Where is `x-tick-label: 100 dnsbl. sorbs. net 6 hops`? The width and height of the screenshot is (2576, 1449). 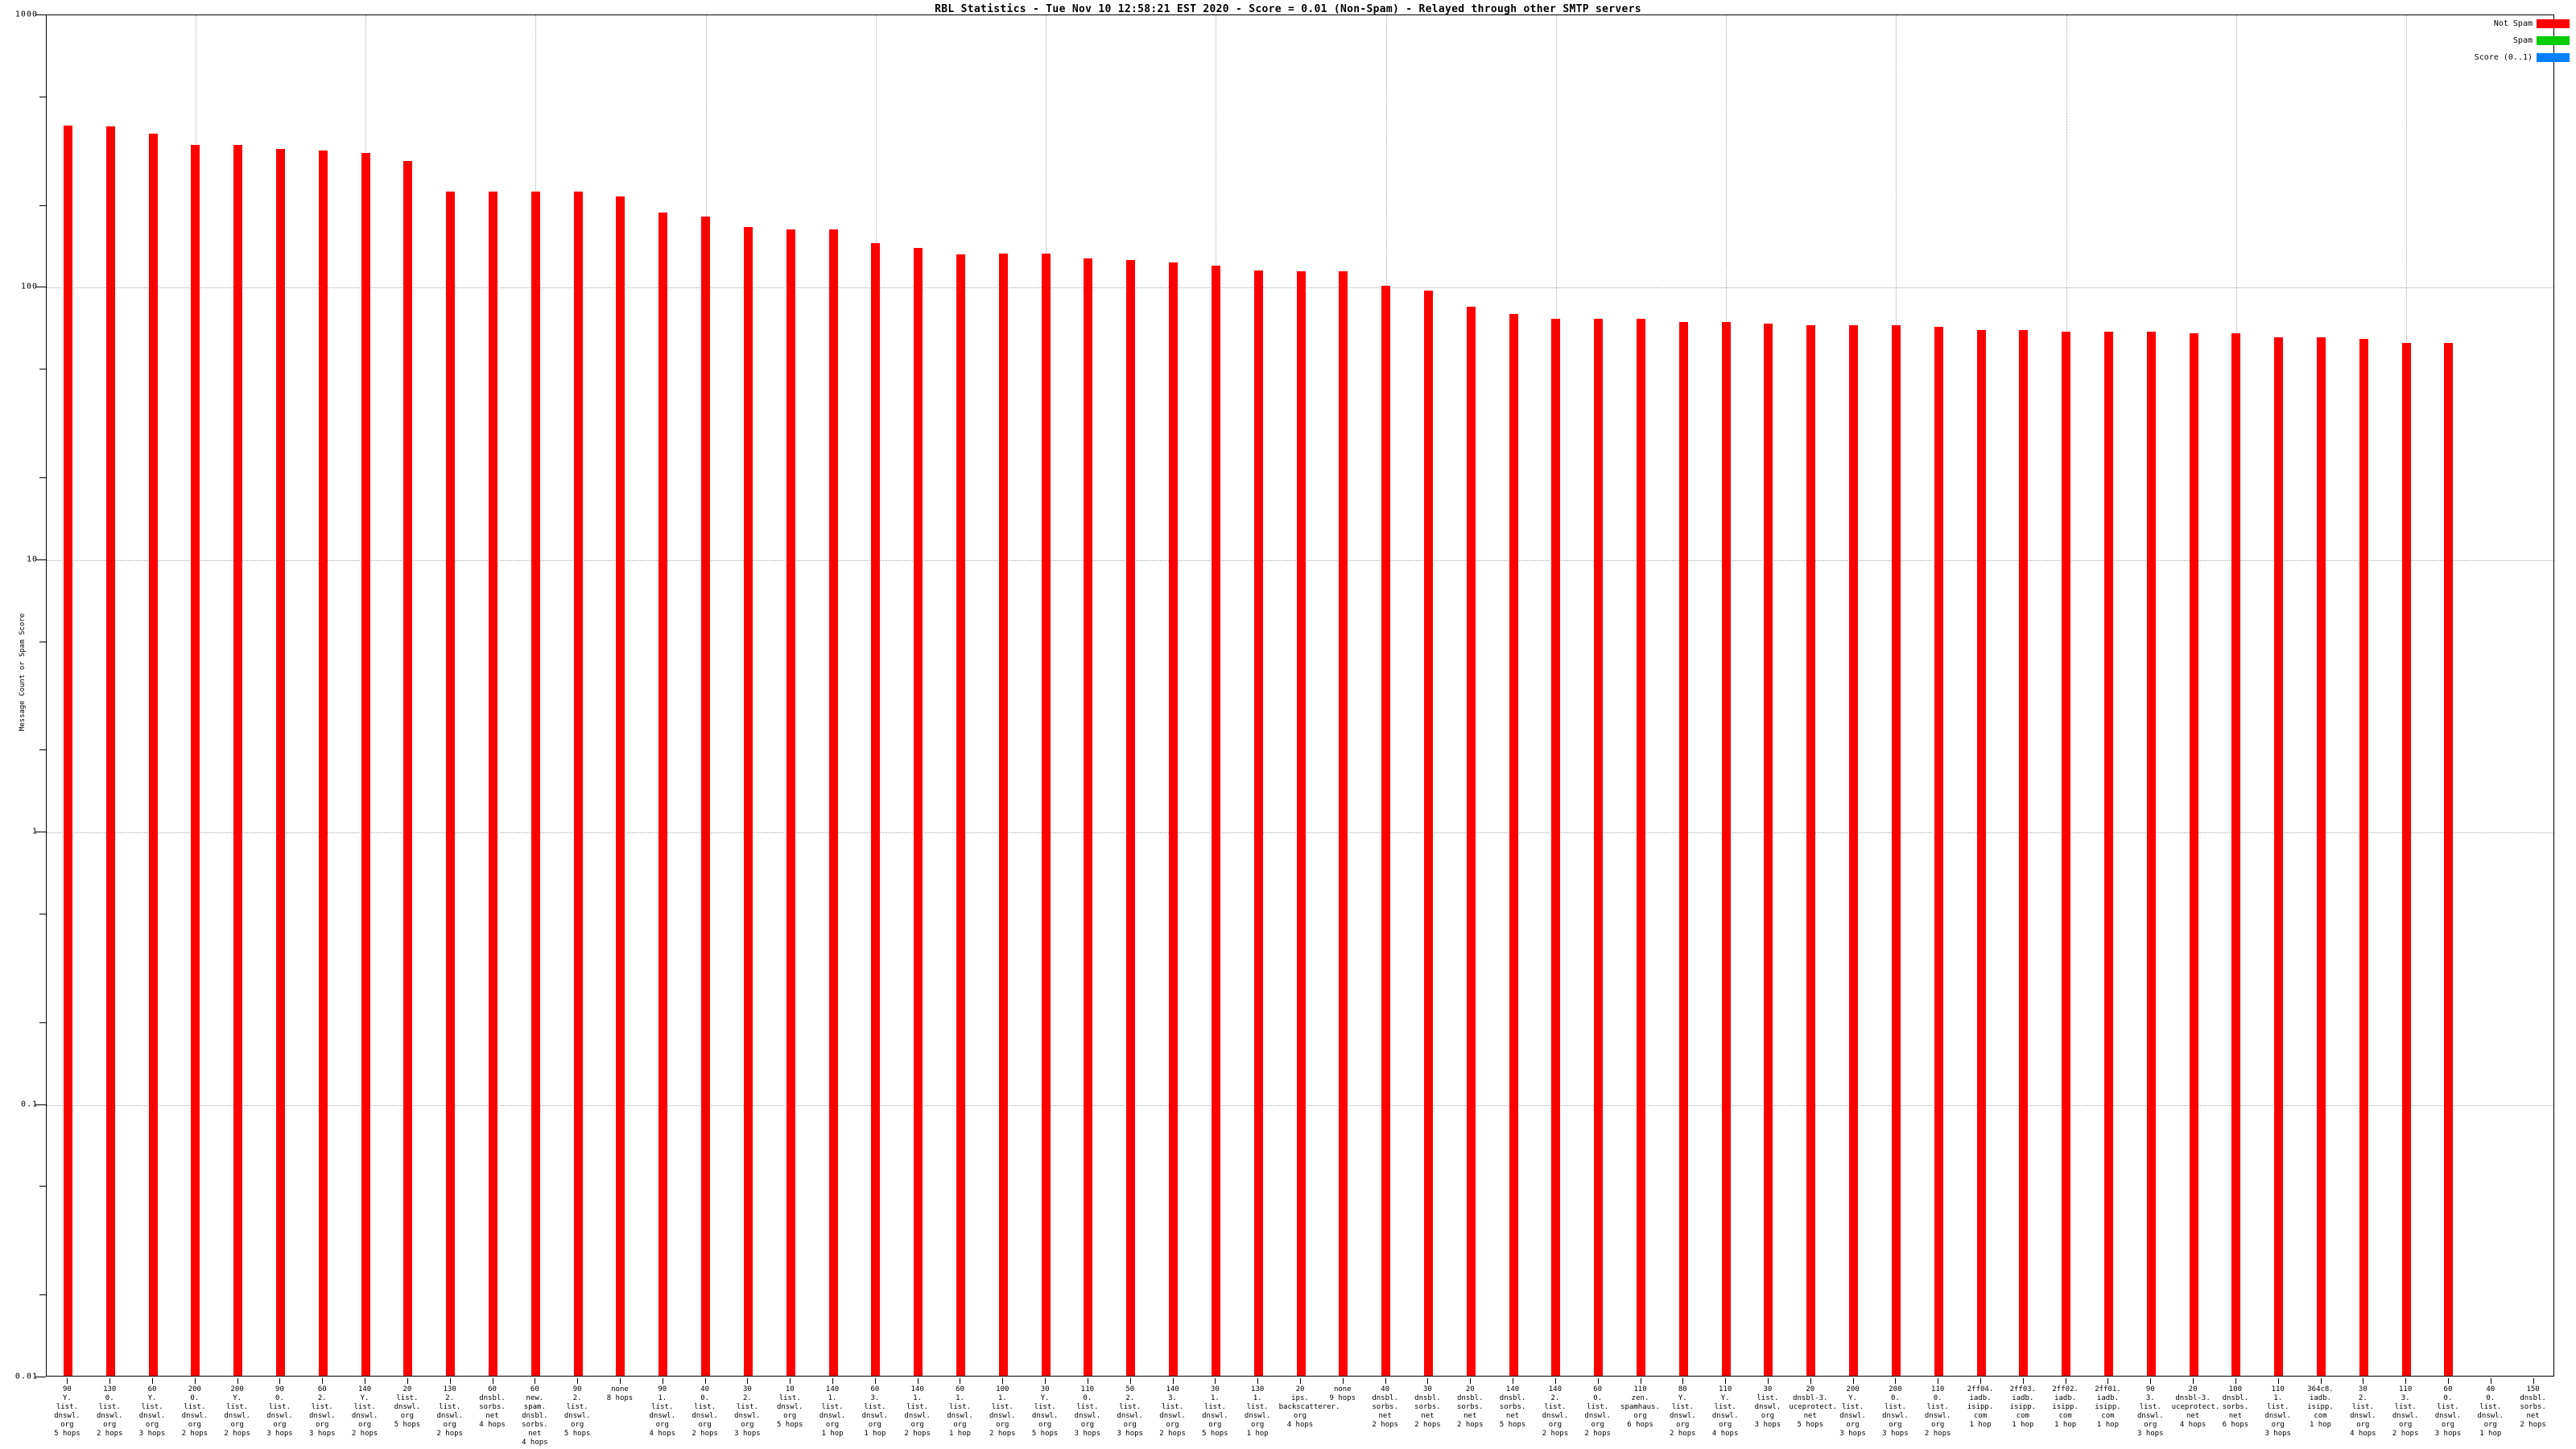 x-tick-label: 100 dnsbl. sorbs. net 6 hops is located at coordinates (2235, 1407).